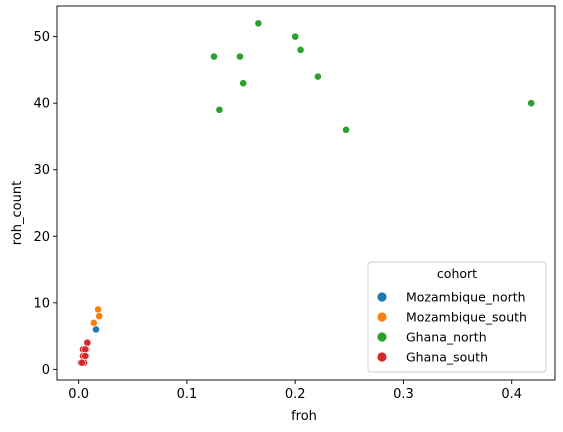 The height and width of the screenshot is (432, 563). Describe the element at coordinates (41, 37) in the screenshot. I see `y-tick-label: 50` at that location.